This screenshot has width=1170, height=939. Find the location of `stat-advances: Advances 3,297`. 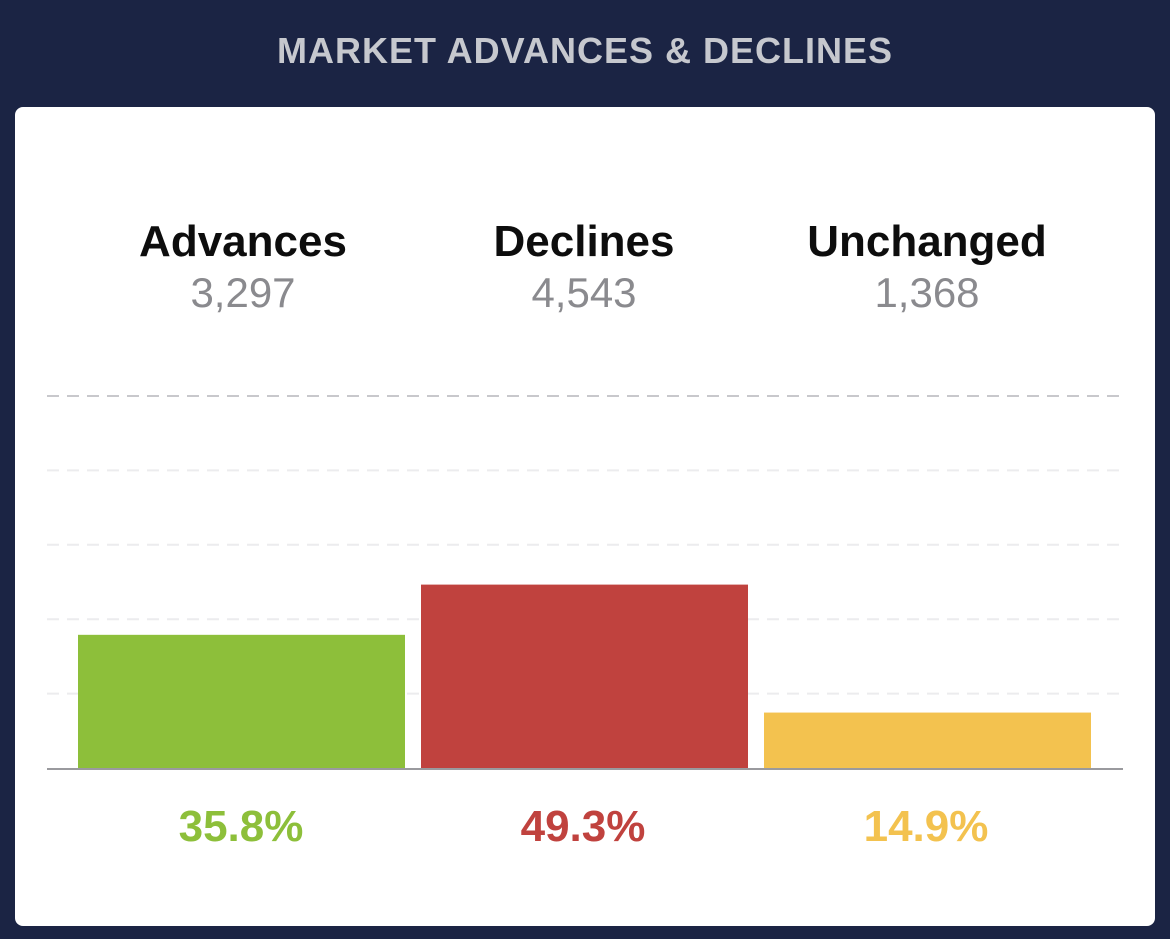

stat-advances: Advances 3,297 is located at coordinates (243, 268).